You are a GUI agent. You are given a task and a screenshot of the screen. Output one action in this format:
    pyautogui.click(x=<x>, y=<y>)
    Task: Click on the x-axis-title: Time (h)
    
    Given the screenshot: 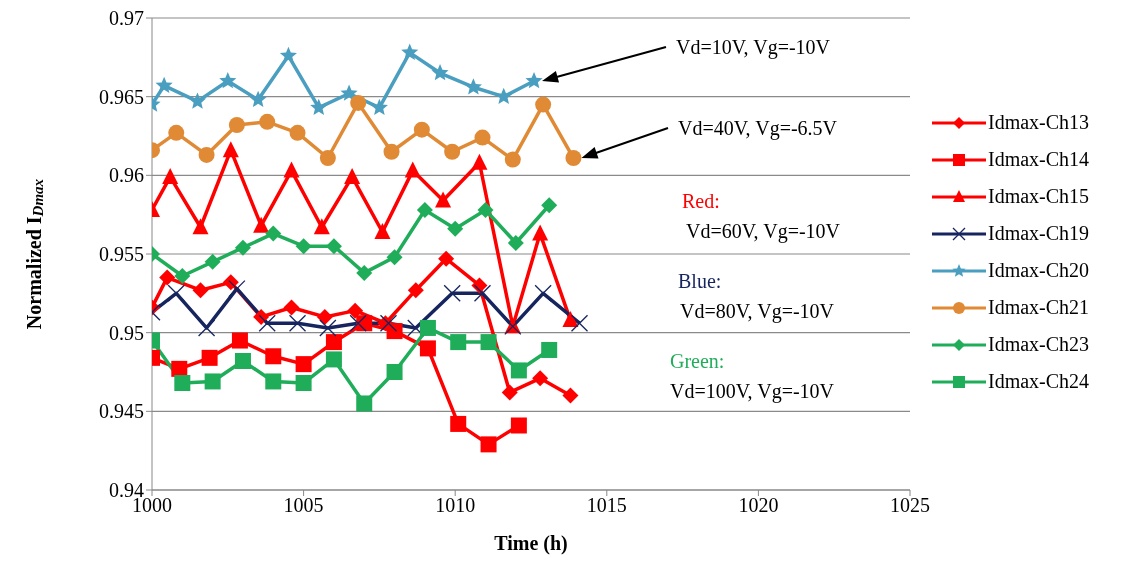 What is the action you would take?
    pyautogui.click(x=531, y=543)
    